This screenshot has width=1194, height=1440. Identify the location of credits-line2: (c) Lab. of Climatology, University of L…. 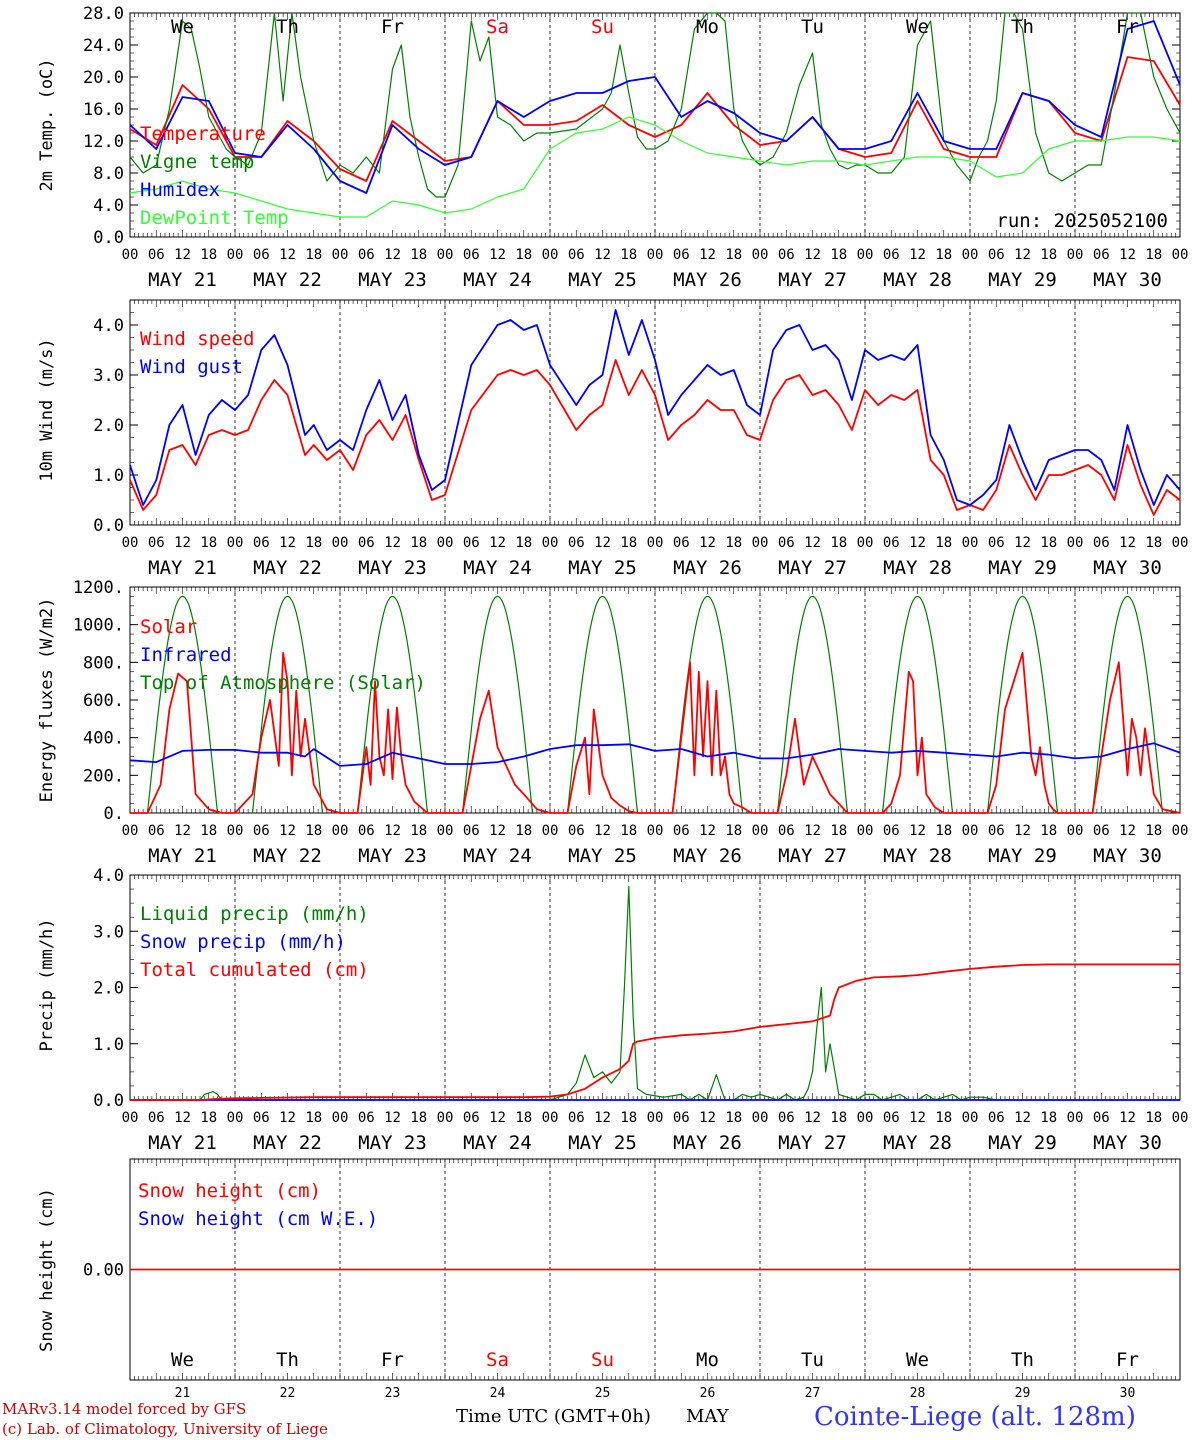
(165, 1429).